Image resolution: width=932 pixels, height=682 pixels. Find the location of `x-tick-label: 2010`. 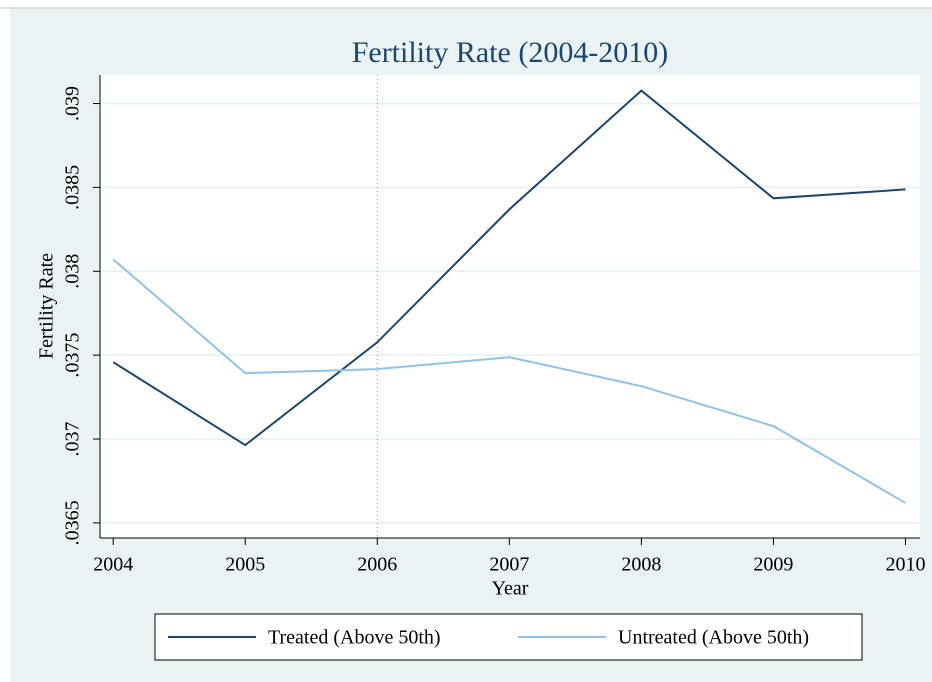

x-tick-label: 2010 is located at coordinates (905, 565).